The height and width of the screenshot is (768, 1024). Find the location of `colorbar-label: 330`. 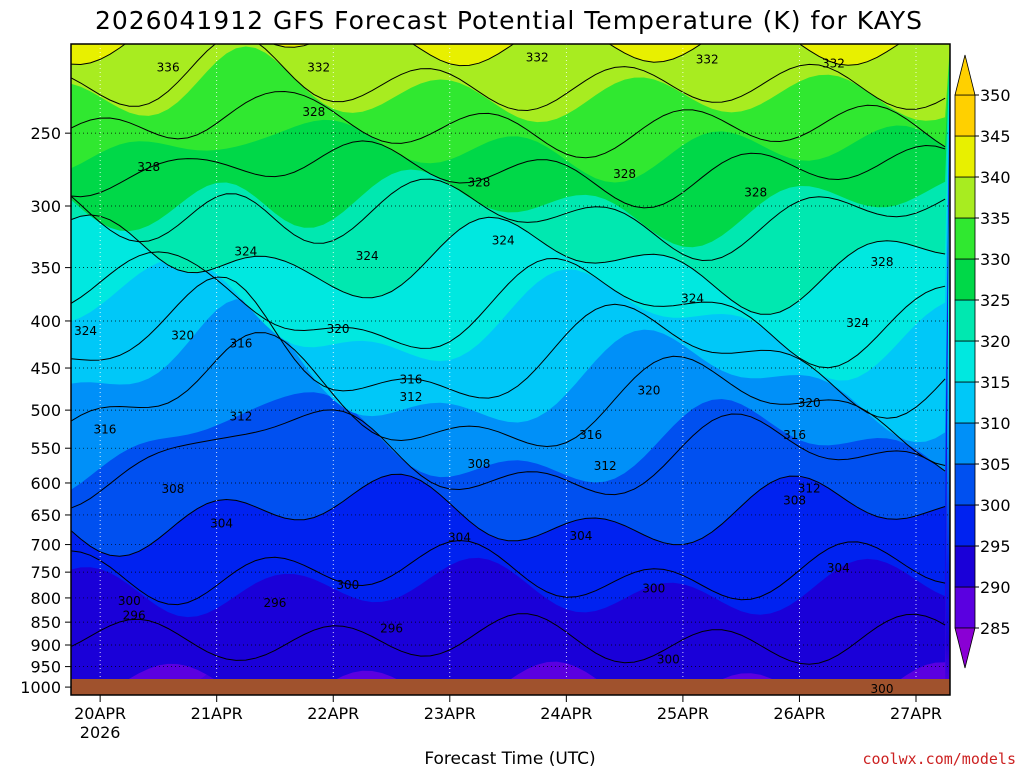

colorbar-label: 330 is located at coordinates (995, 259).